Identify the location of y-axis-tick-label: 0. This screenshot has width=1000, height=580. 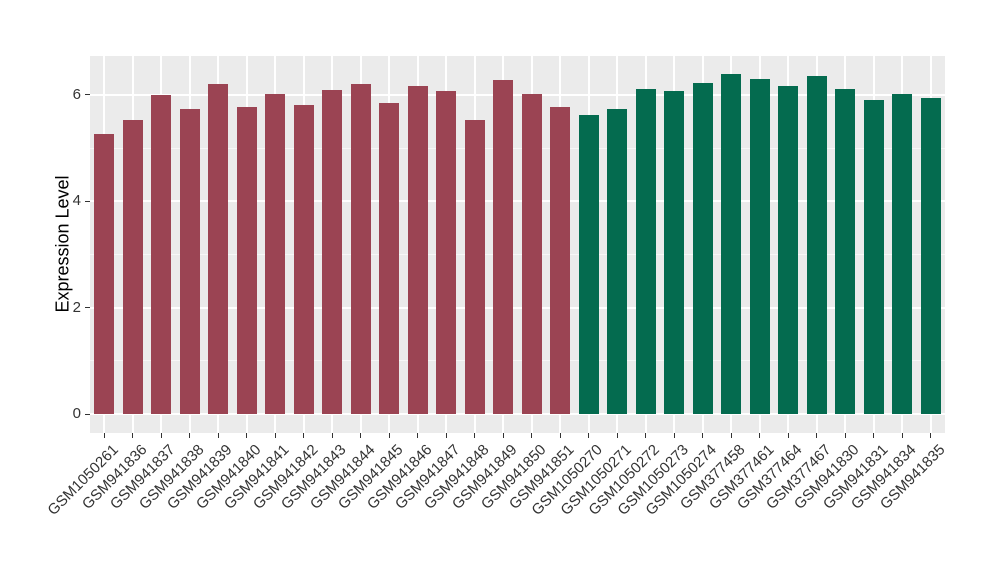
(76, 413).